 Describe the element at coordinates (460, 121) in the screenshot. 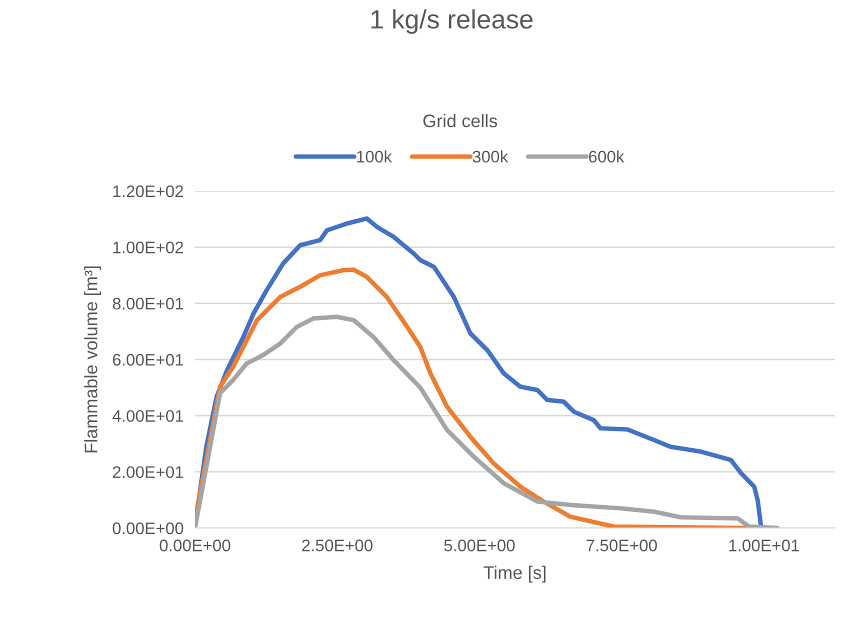

I see `legend-title: Grid cells` at that location.